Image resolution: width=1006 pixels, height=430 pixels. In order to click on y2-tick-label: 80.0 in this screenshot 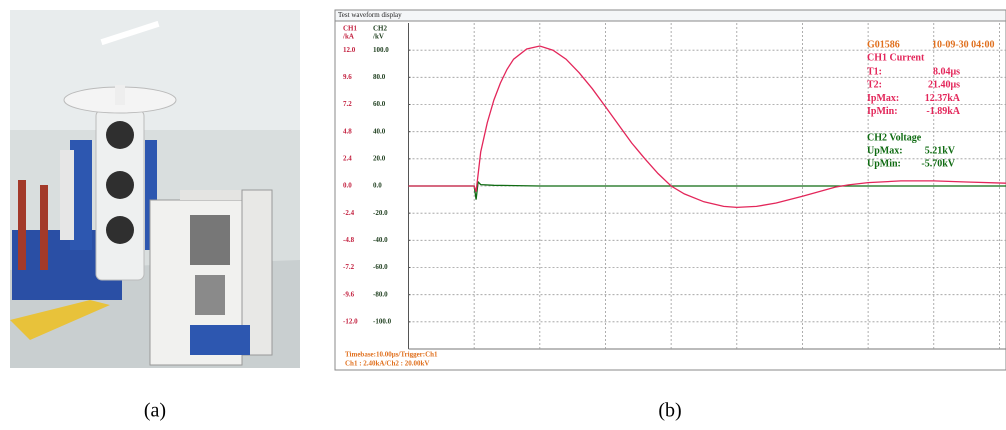, I will do `click(379, 77)`.